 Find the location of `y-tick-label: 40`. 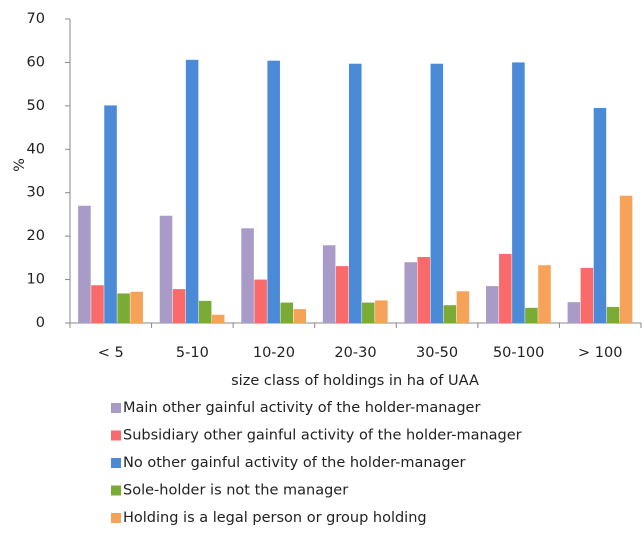

y-tick-label: 40 is located at coordinates (36, 149).